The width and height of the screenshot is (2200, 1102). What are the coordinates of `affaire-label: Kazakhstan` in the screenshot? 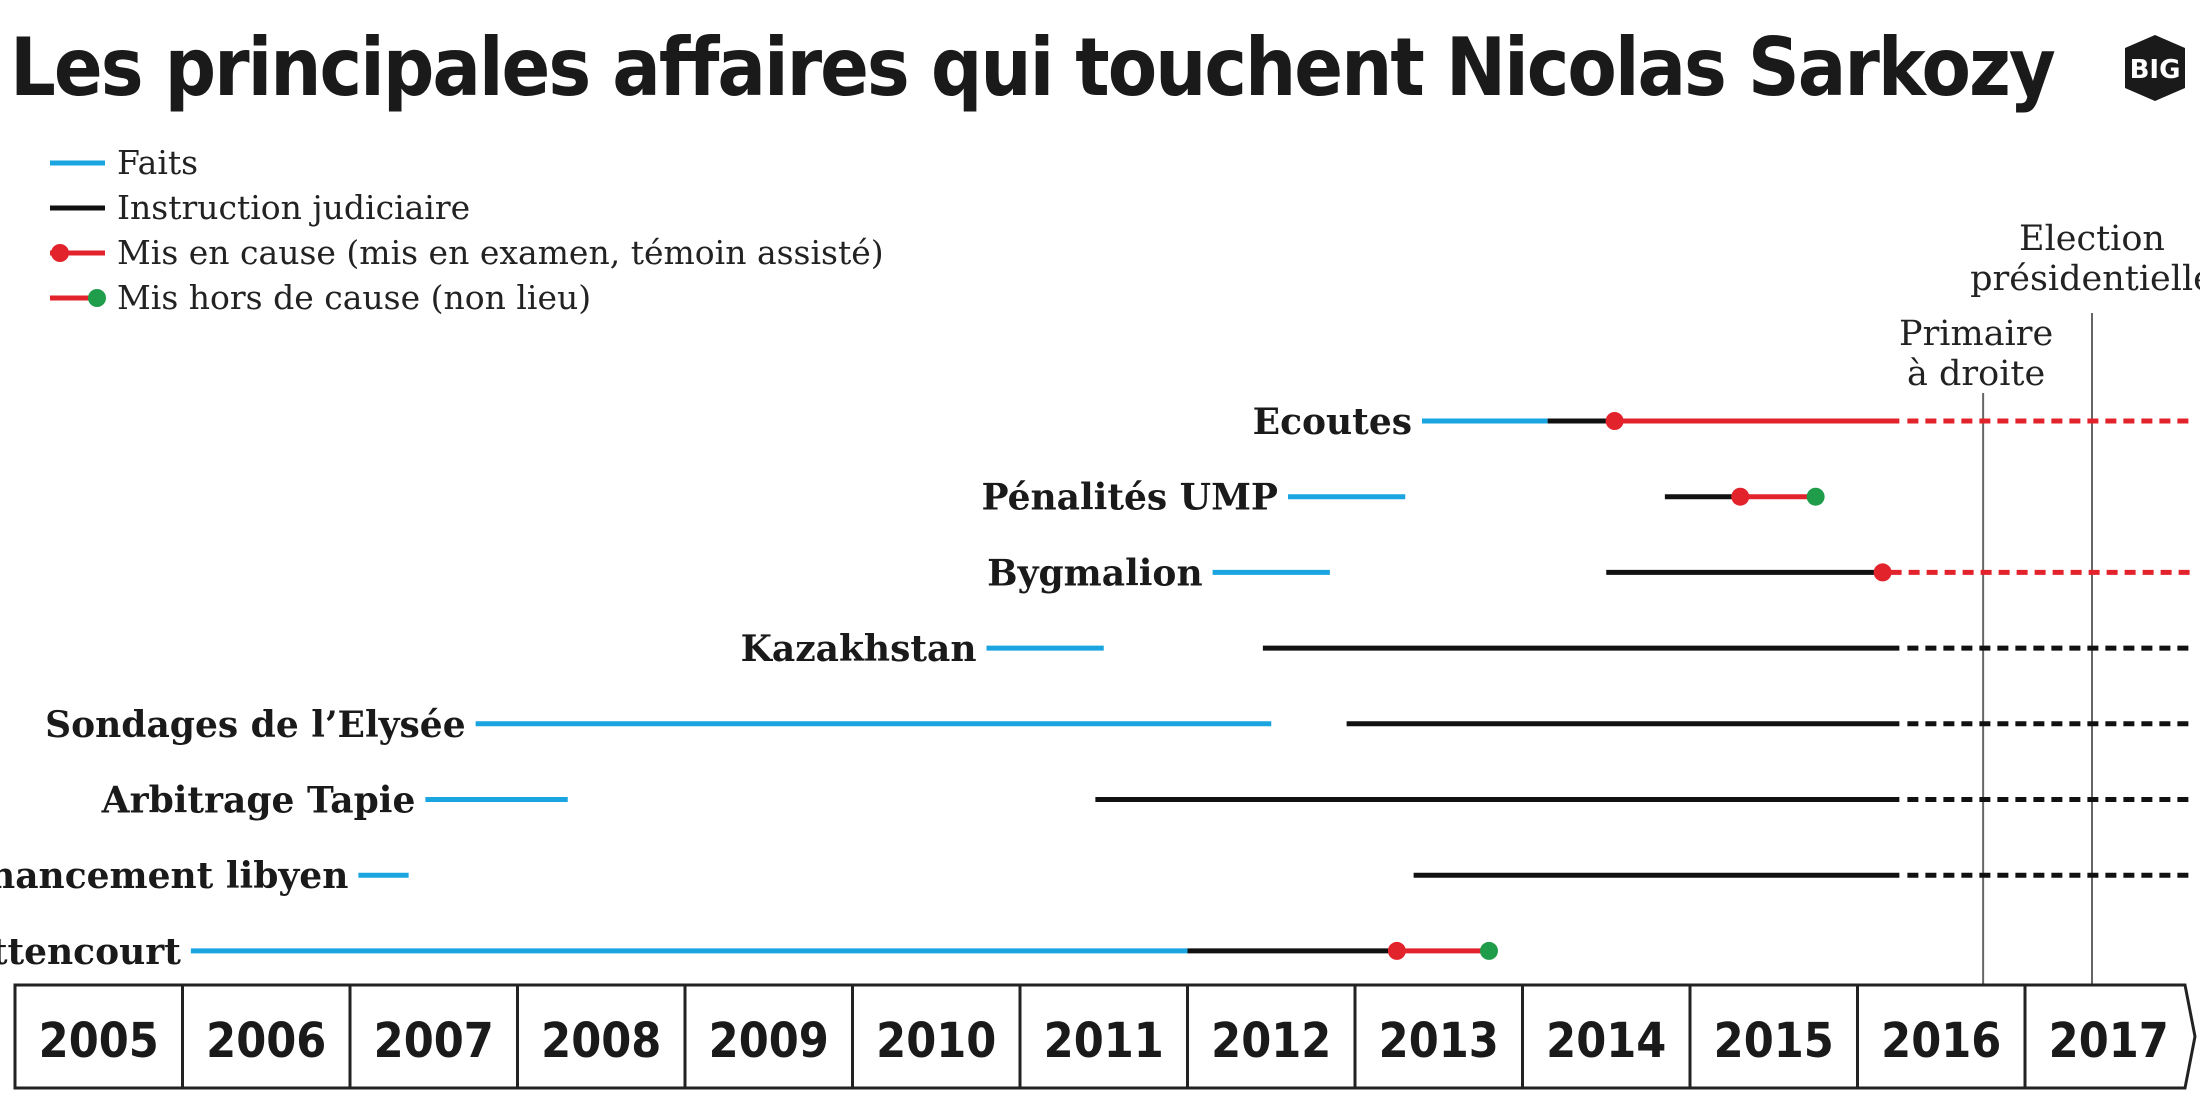 It's located at (859, 649).